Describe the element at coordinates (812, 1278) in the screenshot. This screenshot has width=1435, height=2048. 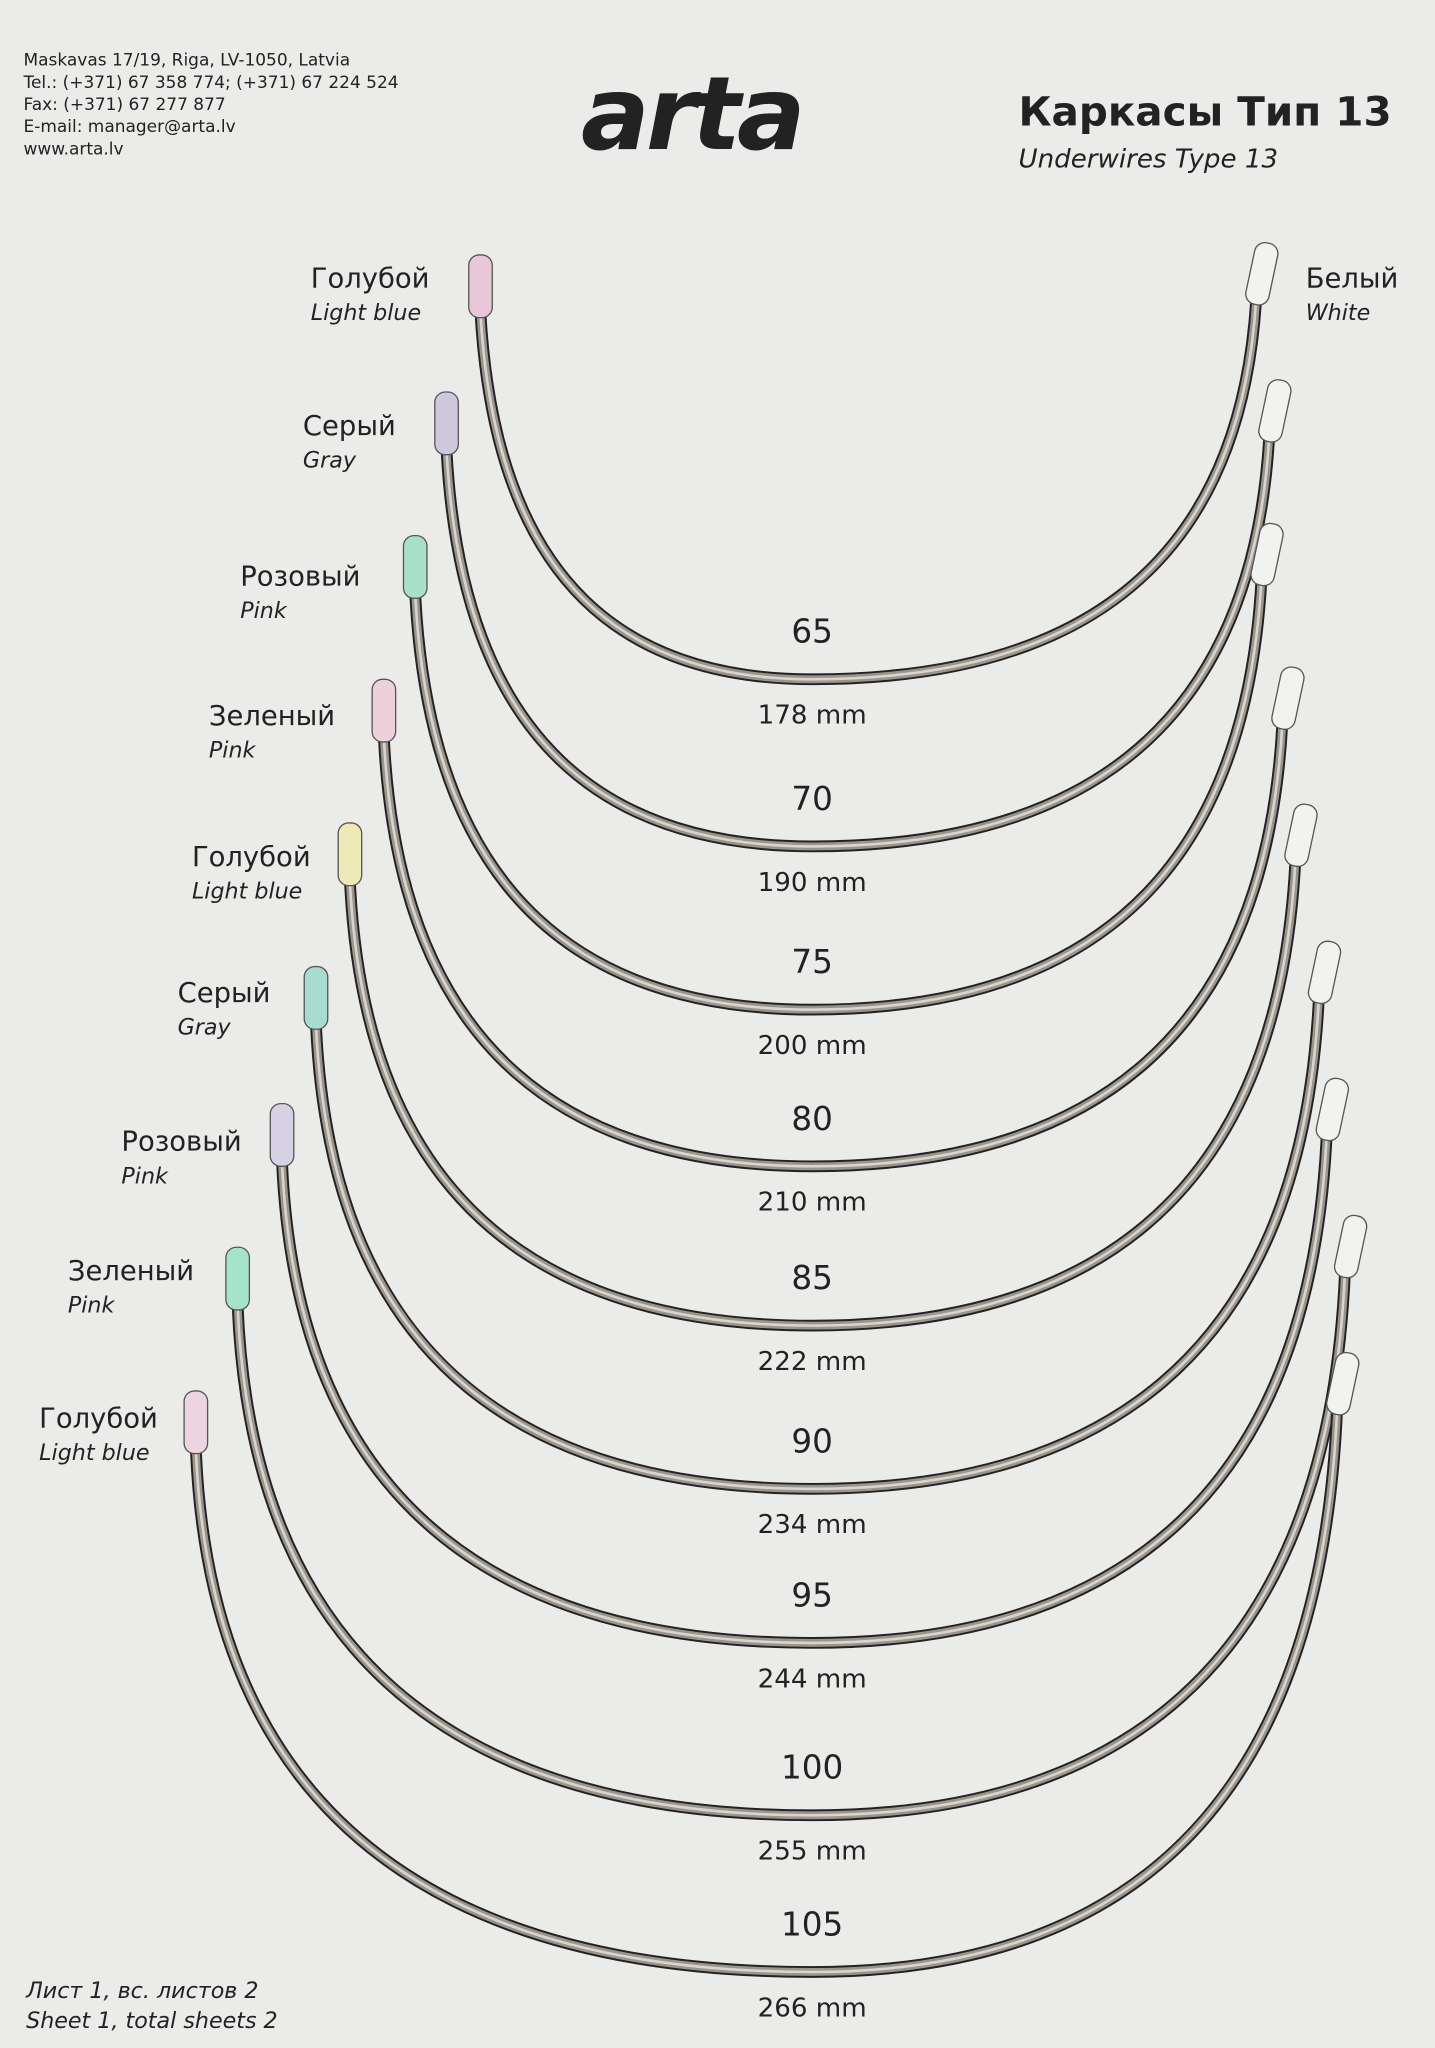
I see `size-label: 85` at that location.